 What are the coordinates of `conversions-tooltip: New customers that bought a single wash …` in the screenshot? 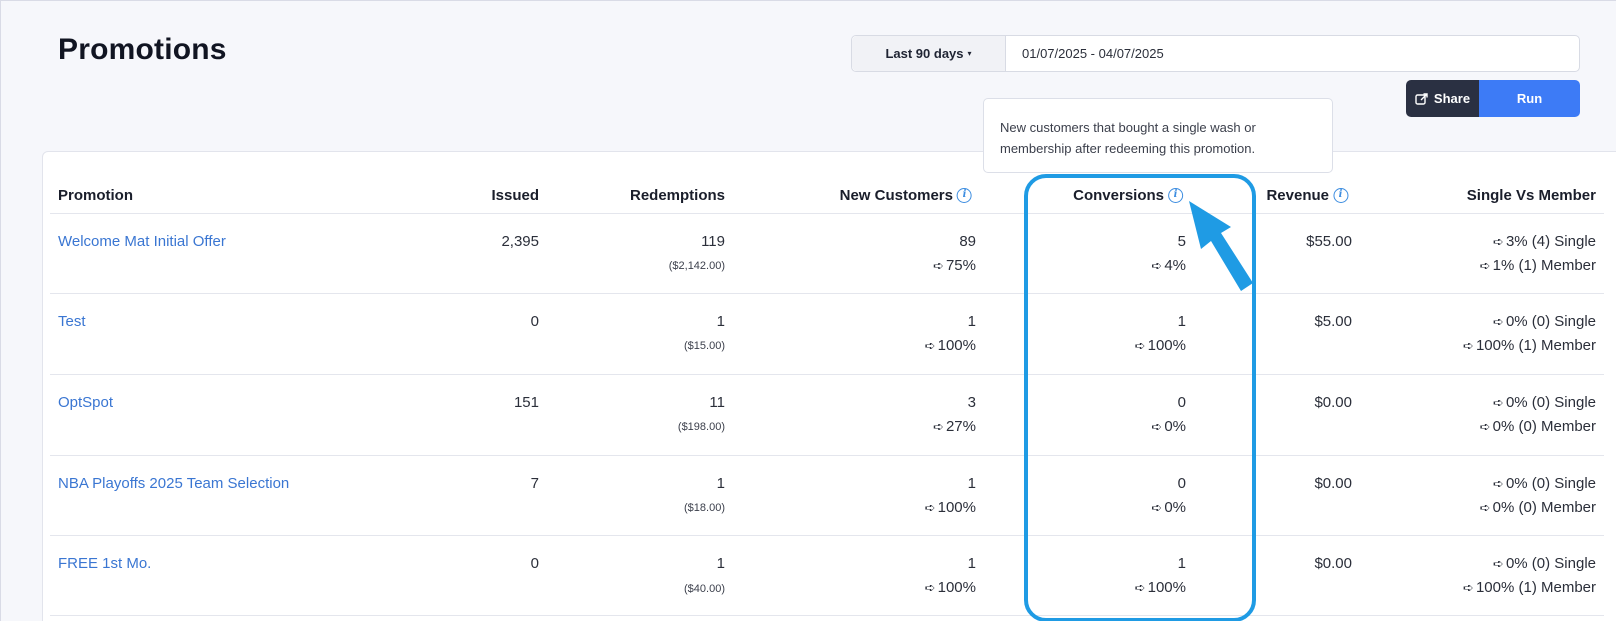 It's located at (1158, 135).